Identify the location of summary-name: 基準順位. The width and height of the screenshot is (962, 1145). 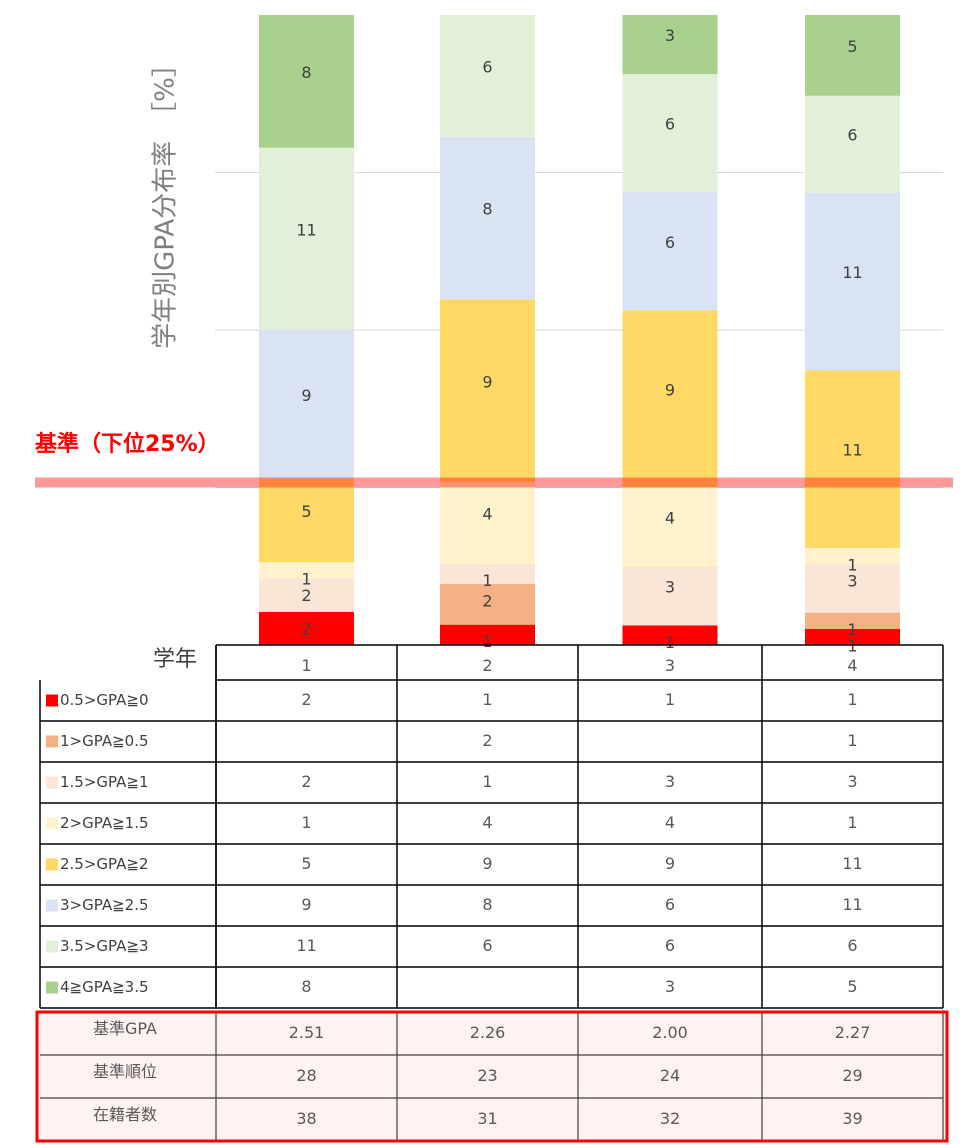
(125, 1071).